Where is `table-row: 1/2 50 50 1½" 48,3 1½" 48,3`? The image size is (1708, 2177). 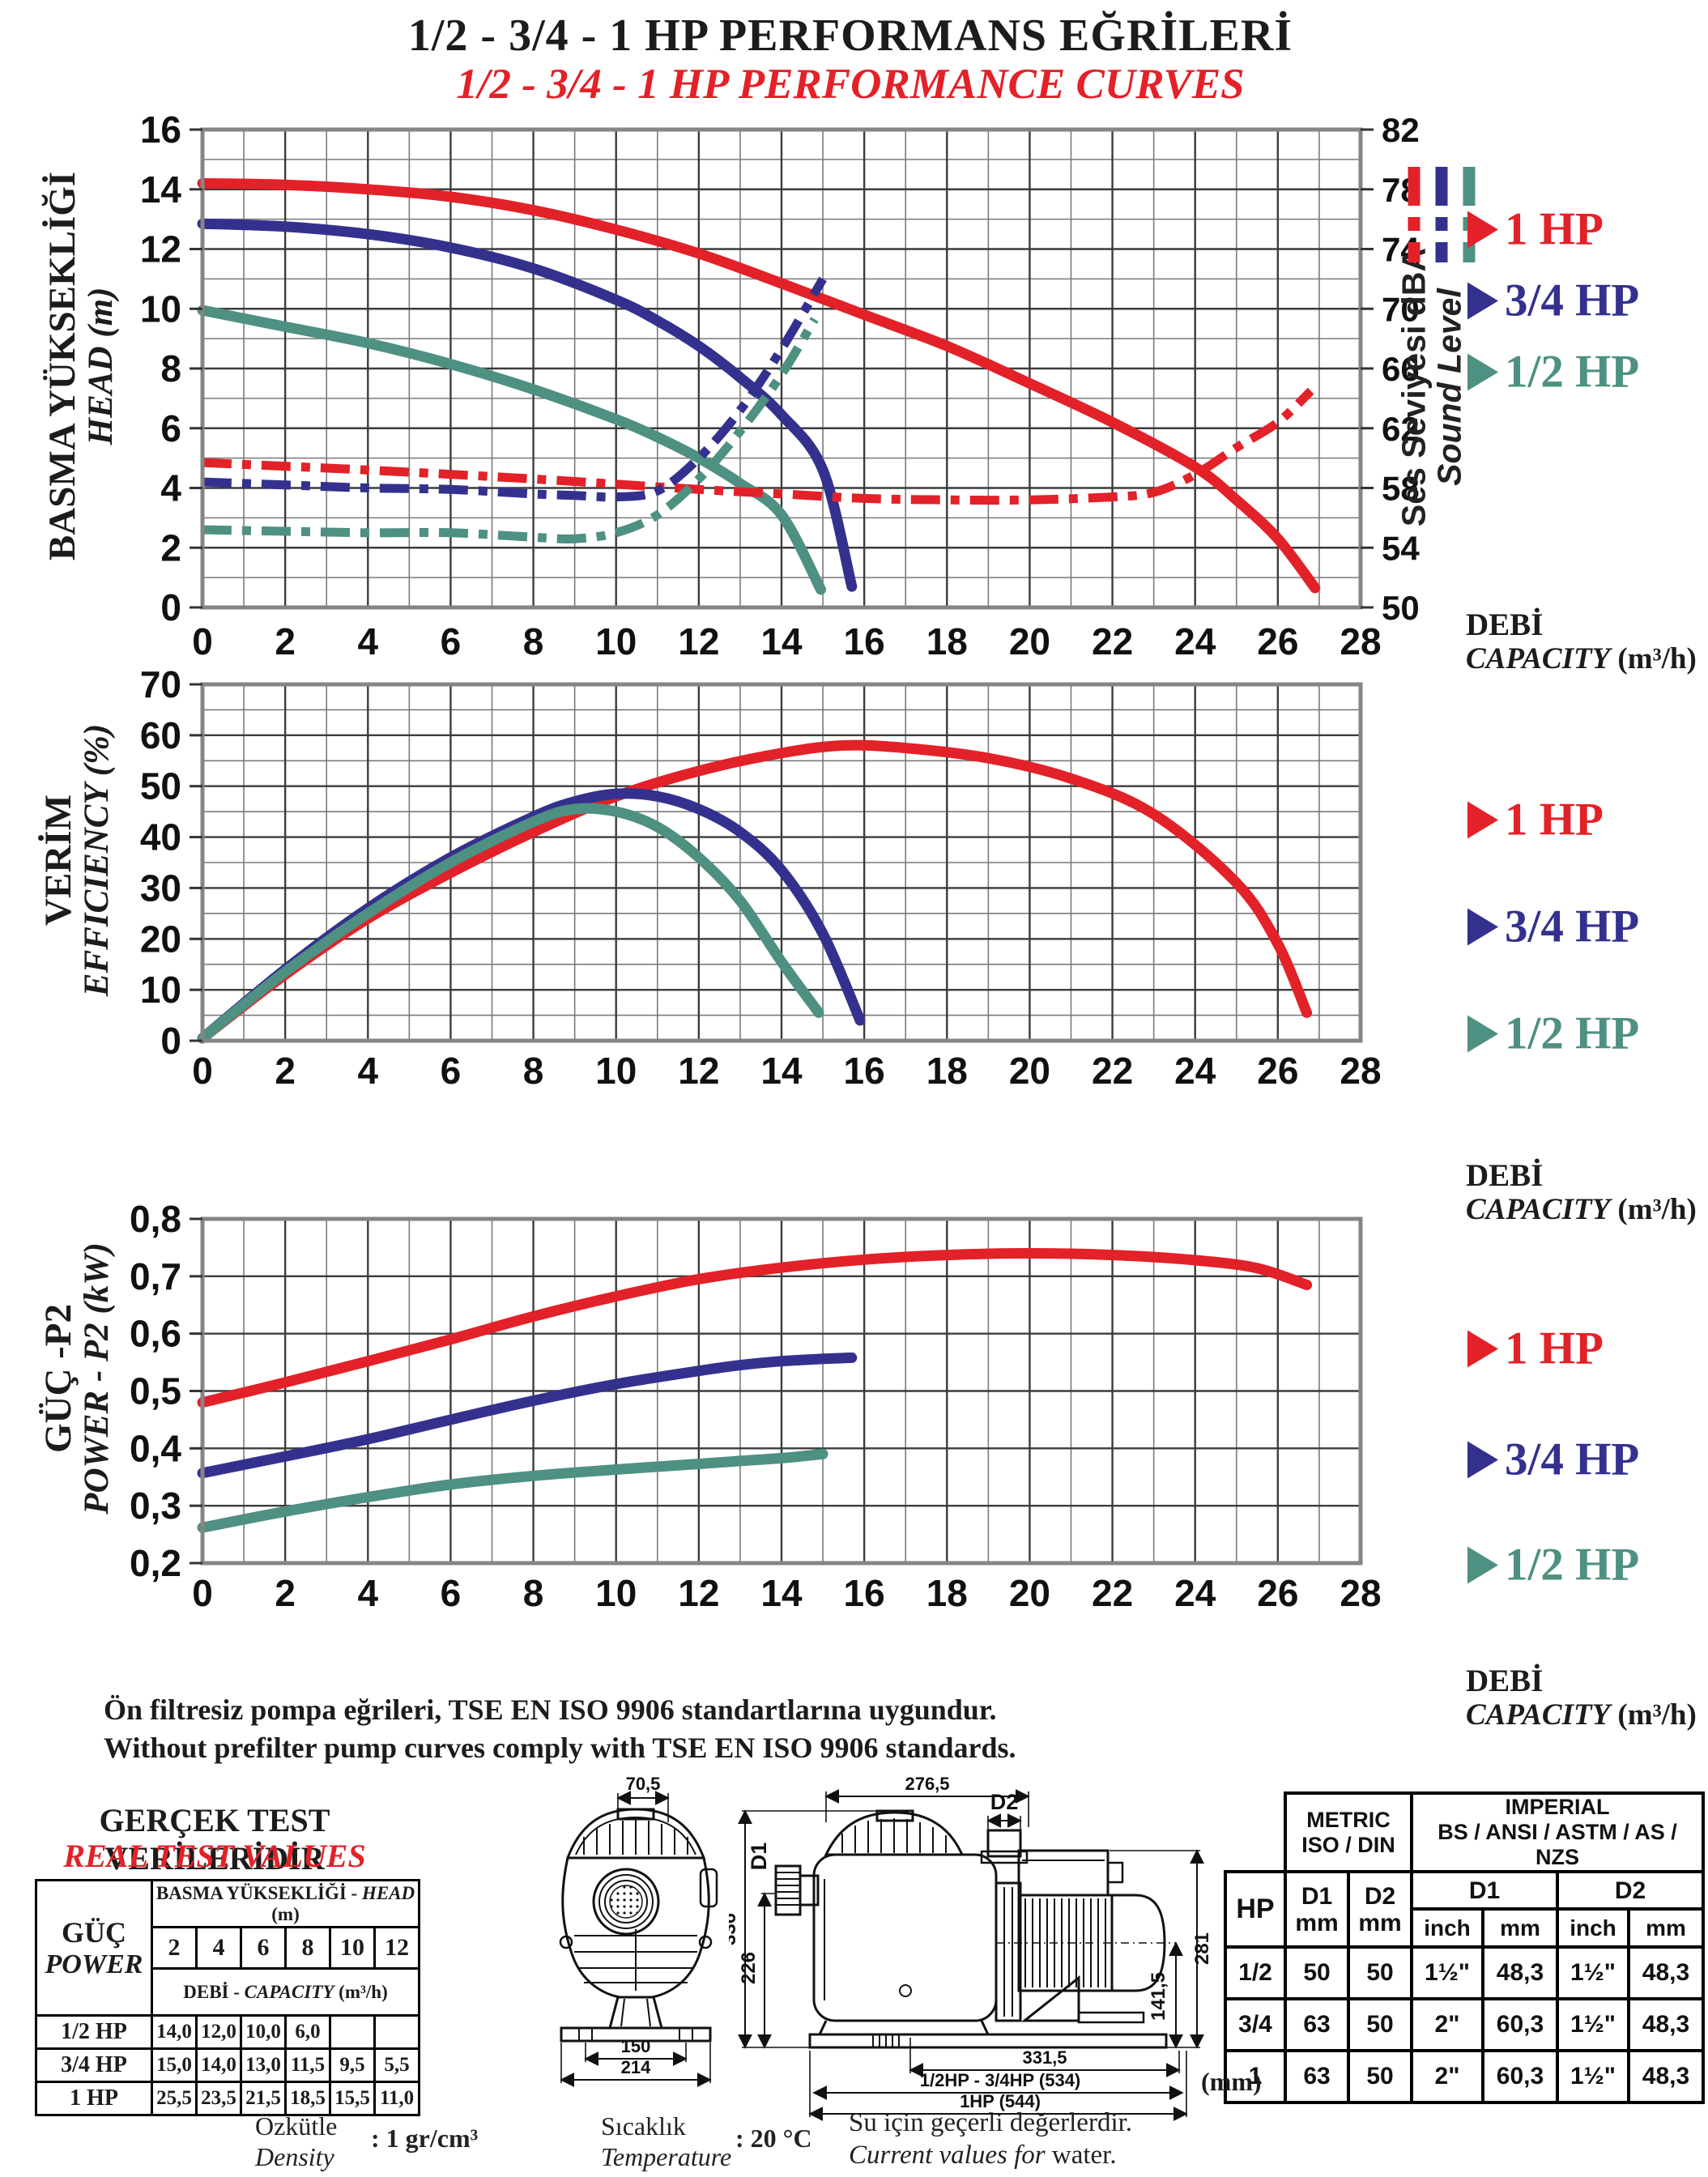
table-row: 1/2 50 50 1½" 48,3 1½" 48,3 is located at coordinates (1464, 1973).